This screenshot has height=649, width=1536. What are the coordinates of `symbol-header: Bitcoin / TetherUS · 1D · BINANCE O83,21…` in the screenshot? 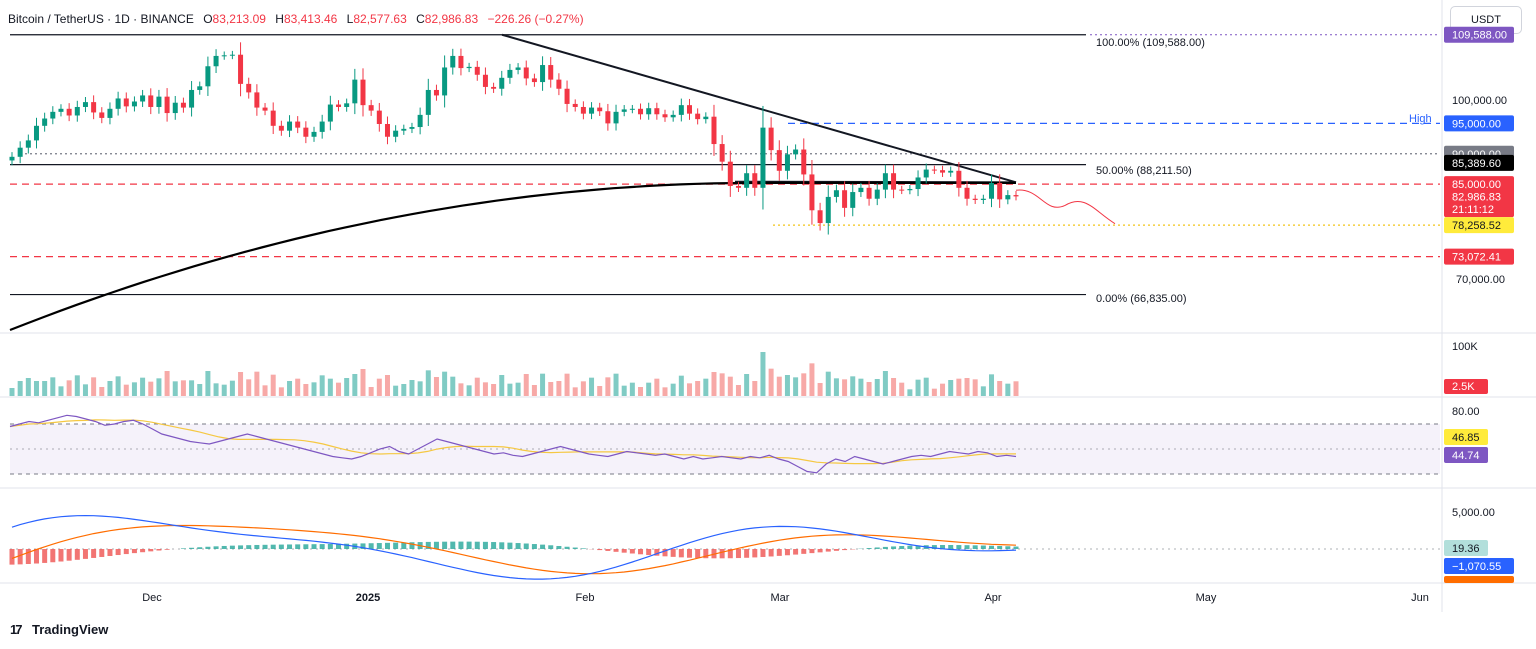 It's located at (296, 19).